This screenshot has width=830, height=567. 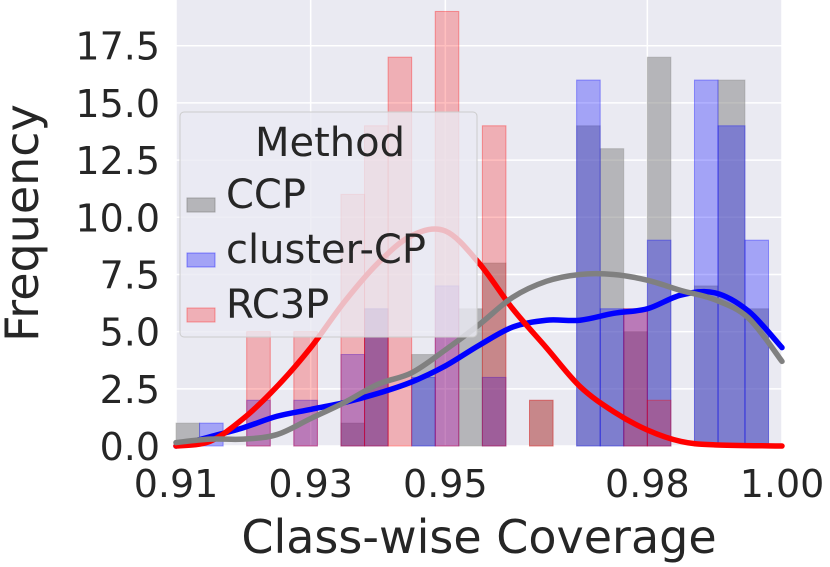 What do you see at coordinates (782, 484) in the screenshot?
I see `x-tick-label: 1.00` at bounding box center [782, 484].